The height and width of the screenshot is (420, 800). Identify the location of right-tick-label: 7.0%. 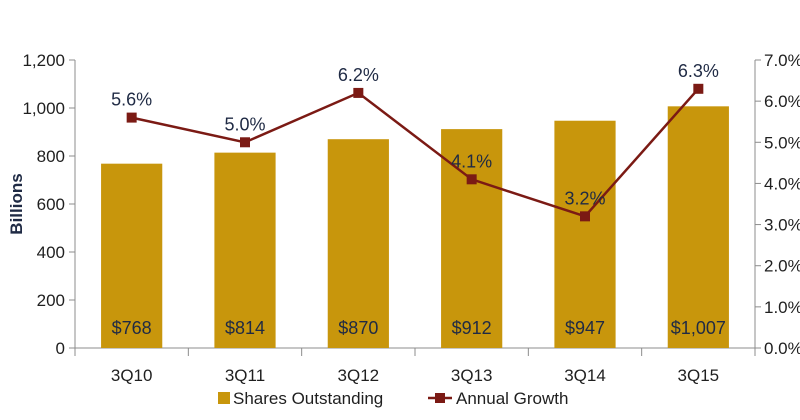
(782, 60).